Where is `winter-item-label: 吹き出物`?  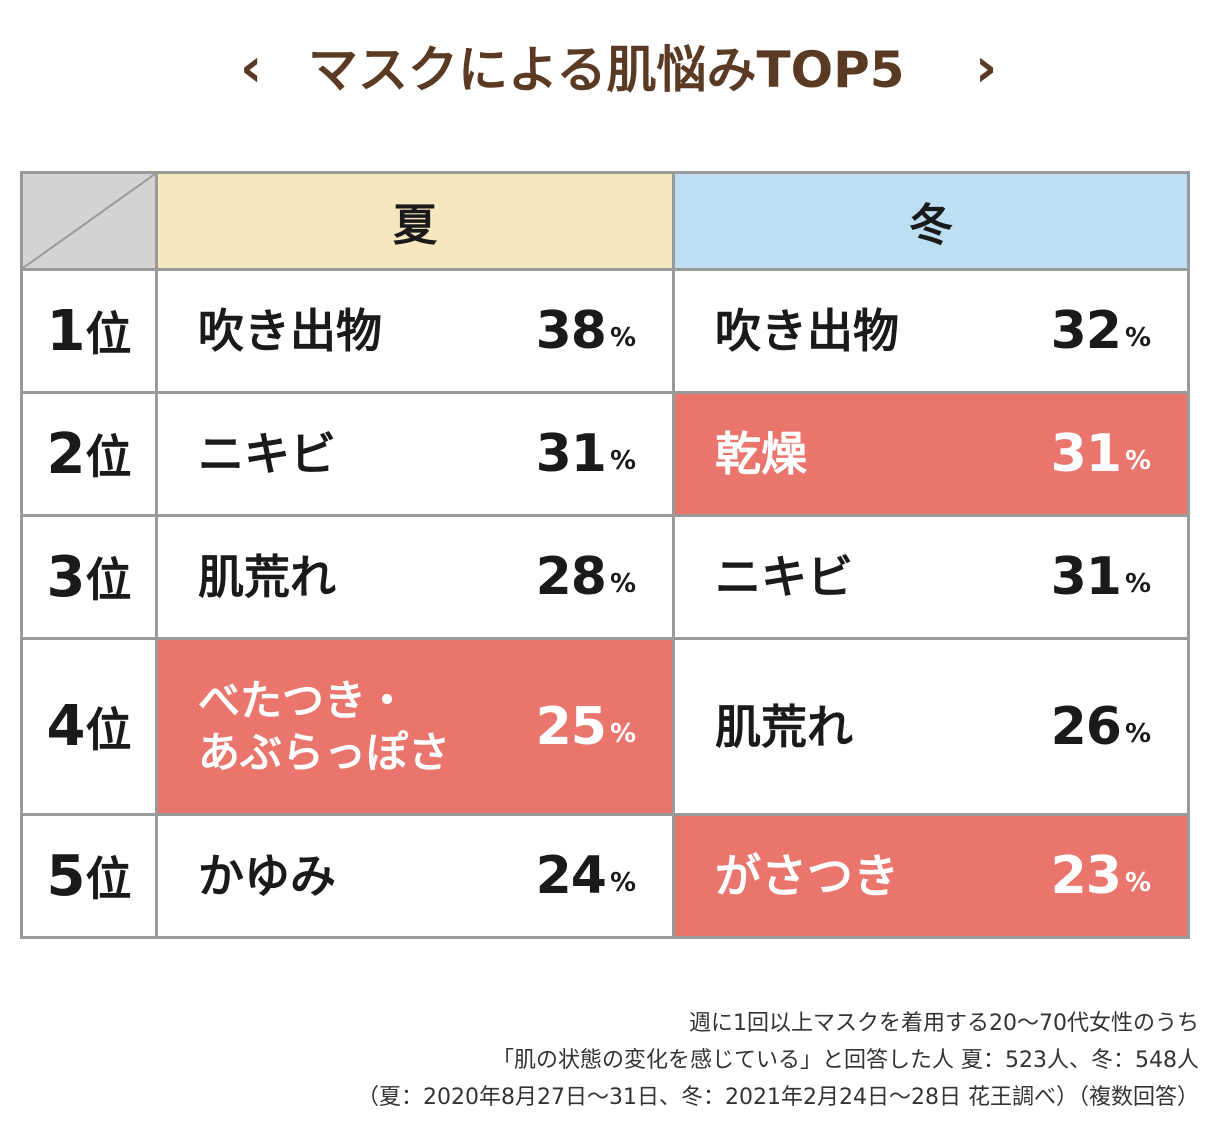
winter-item-label: 吹き出物 is located at coordinates (807, 331).